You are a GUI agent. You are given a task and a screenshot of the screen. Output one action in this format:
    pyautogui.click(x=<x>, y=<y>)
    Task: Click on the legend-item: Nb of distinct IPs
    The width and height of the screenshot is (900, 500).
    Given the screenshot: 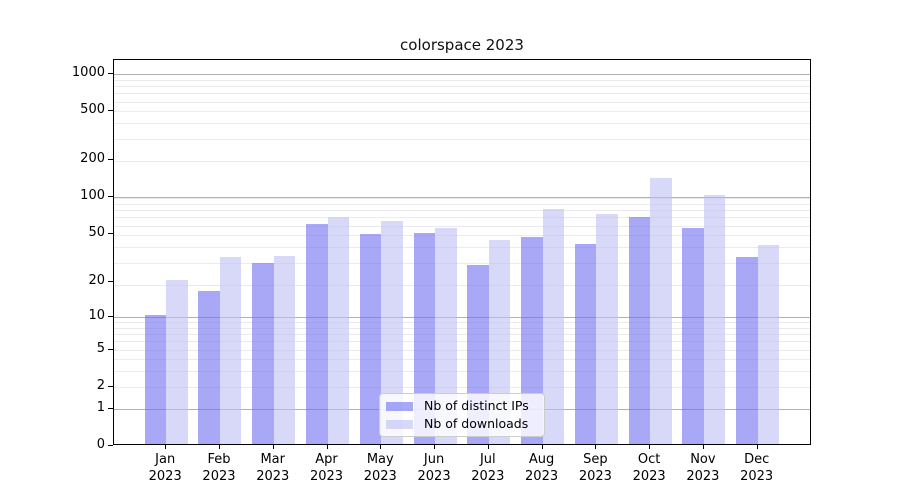 What is the action you would take?
    pyautogui.click(x=461, y=406)
    